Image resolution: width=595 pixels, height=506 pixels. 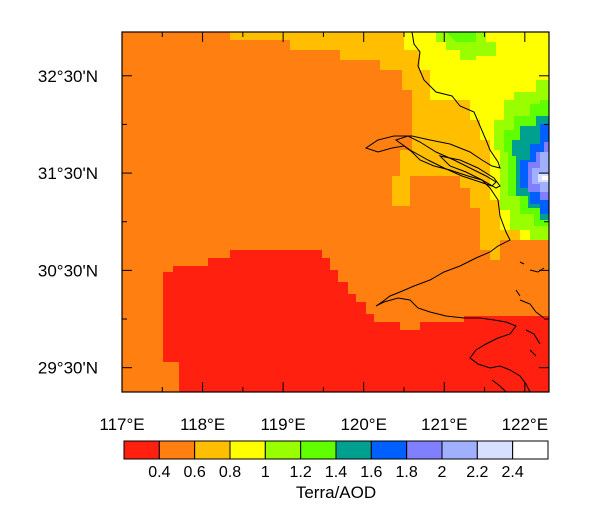 What do you see at coordinates (545, 178) in the screenshot?
I see `aod-region-white` at bounding box center [545, 178].